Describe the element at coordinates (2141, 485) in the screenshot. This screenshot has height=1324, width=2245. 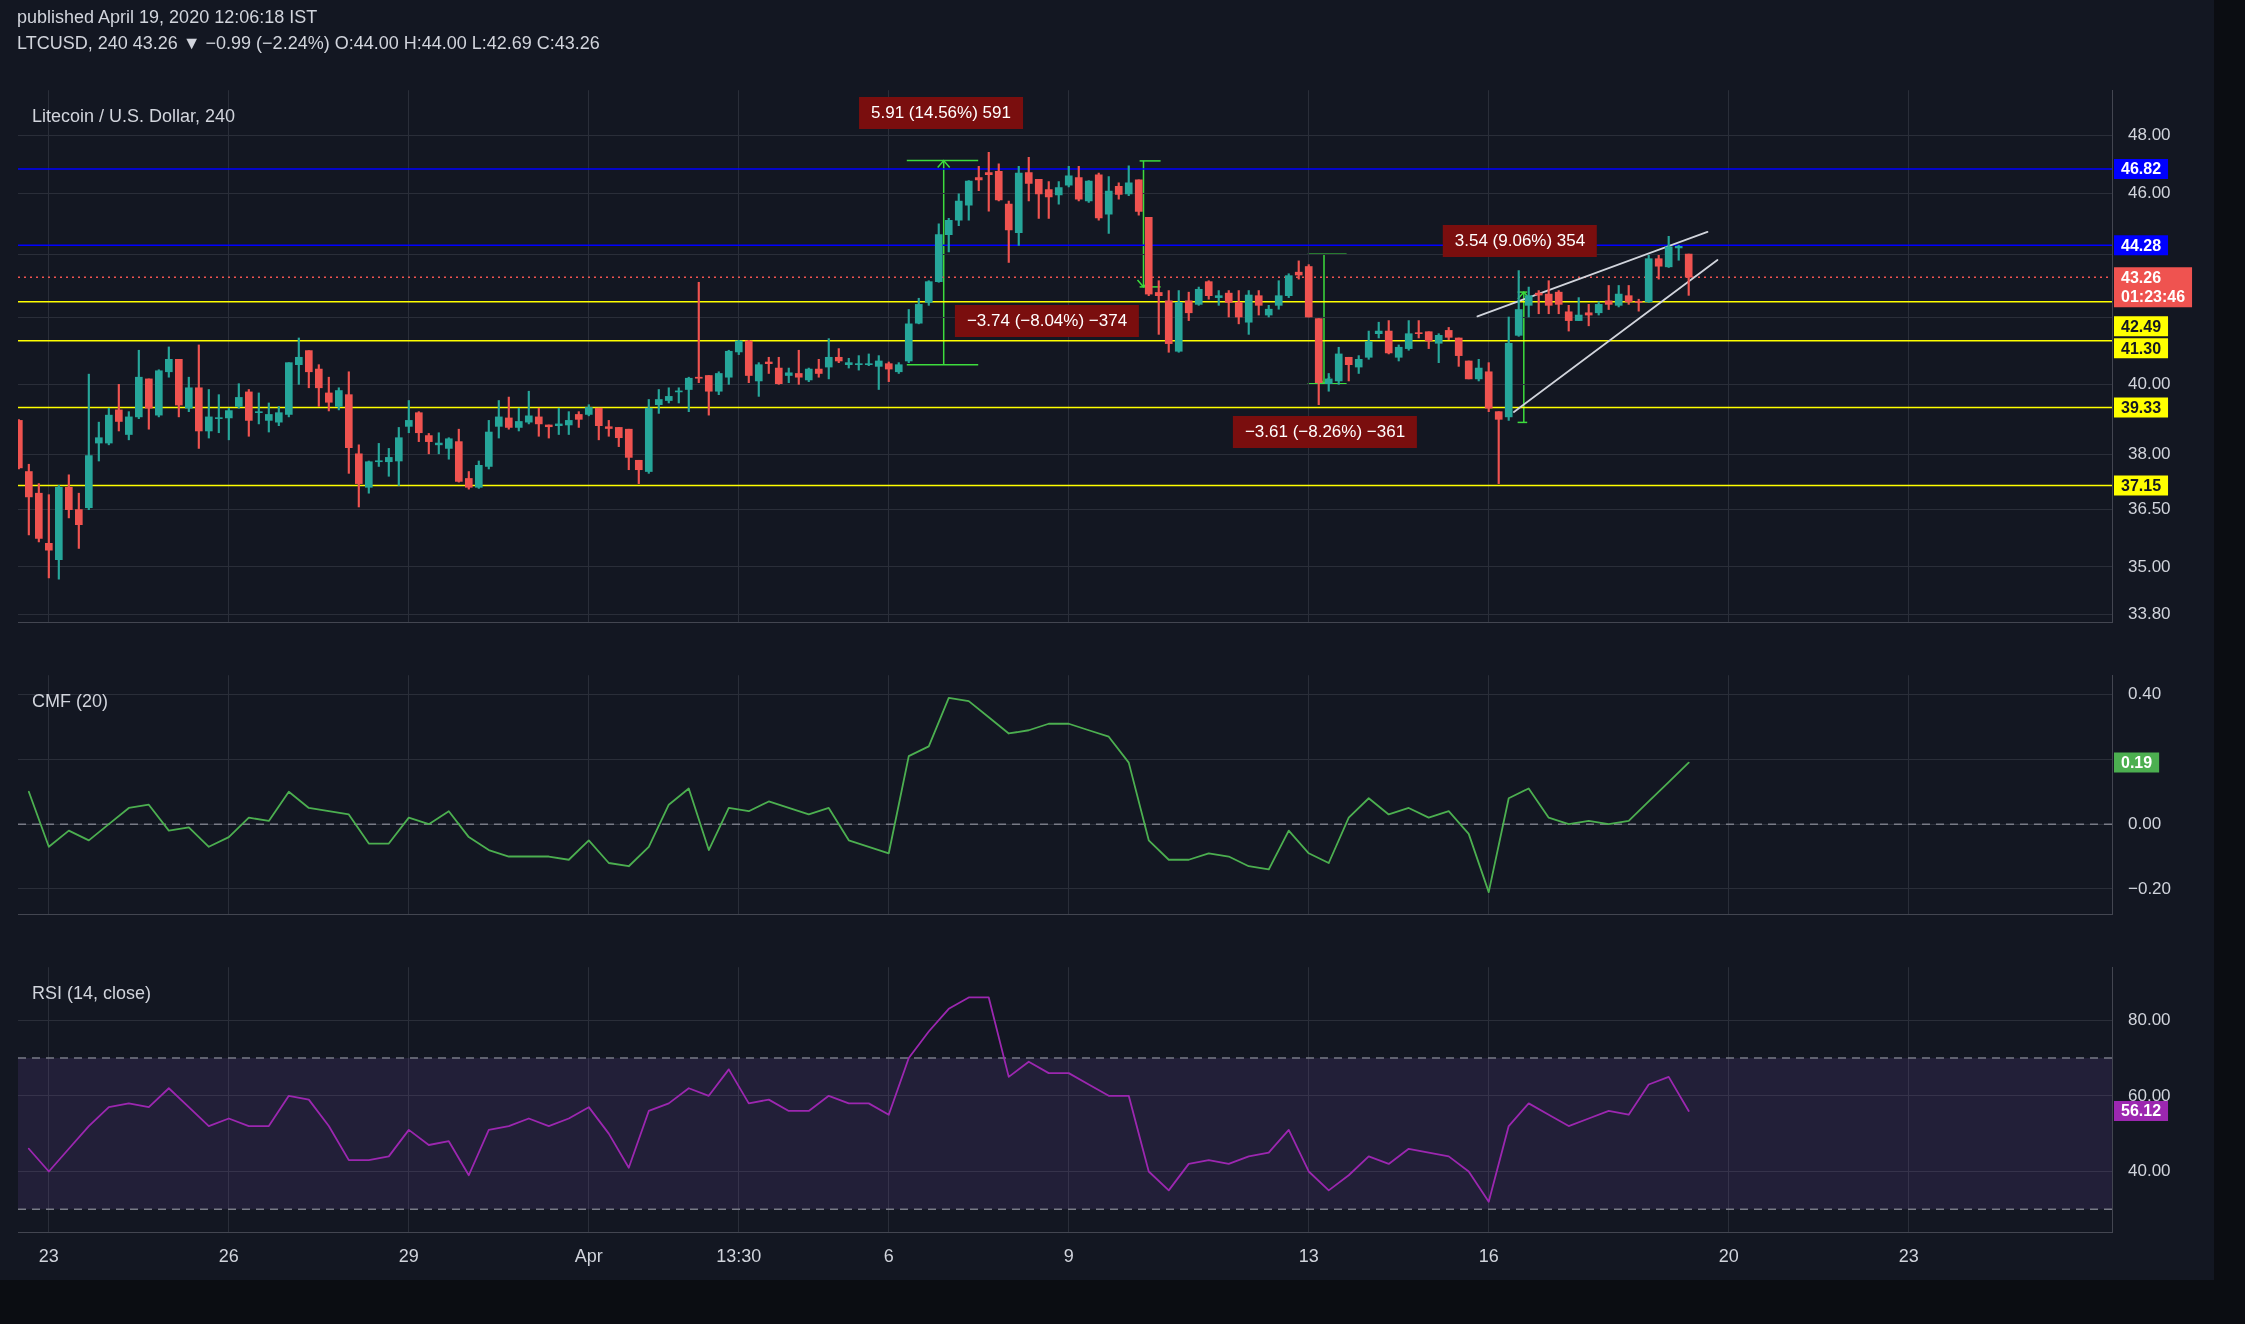
I see `ref-line-label: 37.15` at that location.